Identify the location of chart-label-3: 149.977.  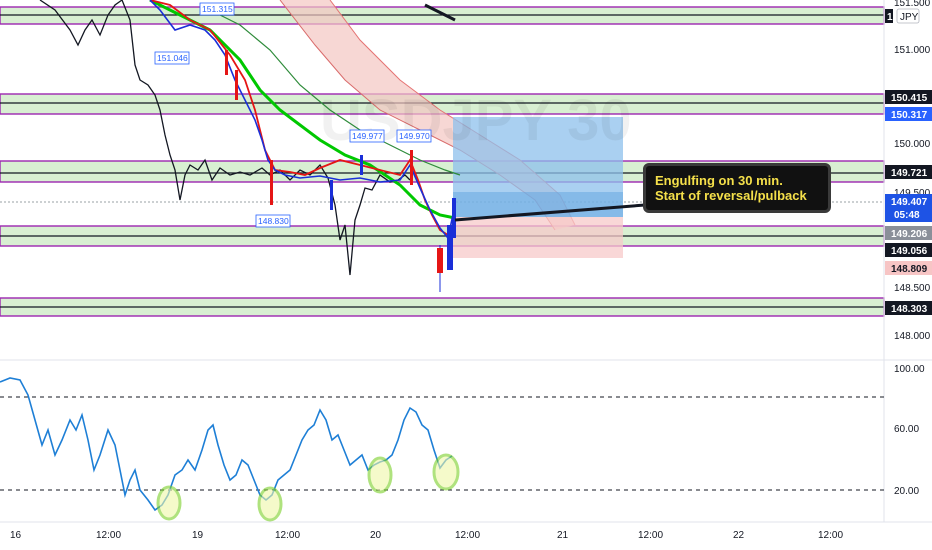
(367, 136).